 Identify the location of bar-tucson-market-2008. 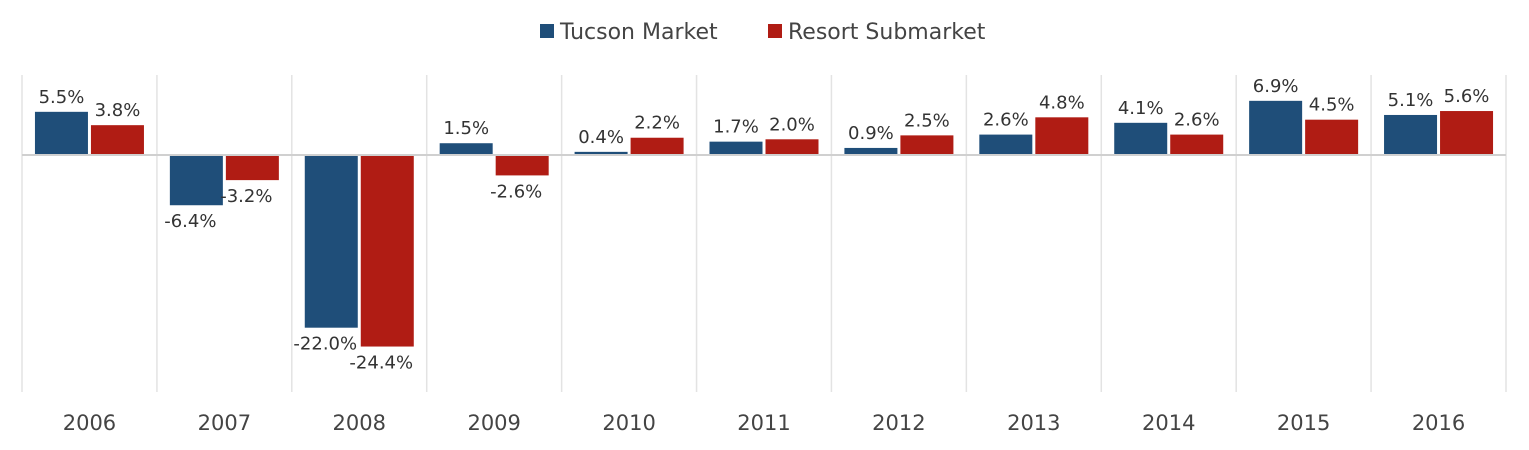
(331, 241).